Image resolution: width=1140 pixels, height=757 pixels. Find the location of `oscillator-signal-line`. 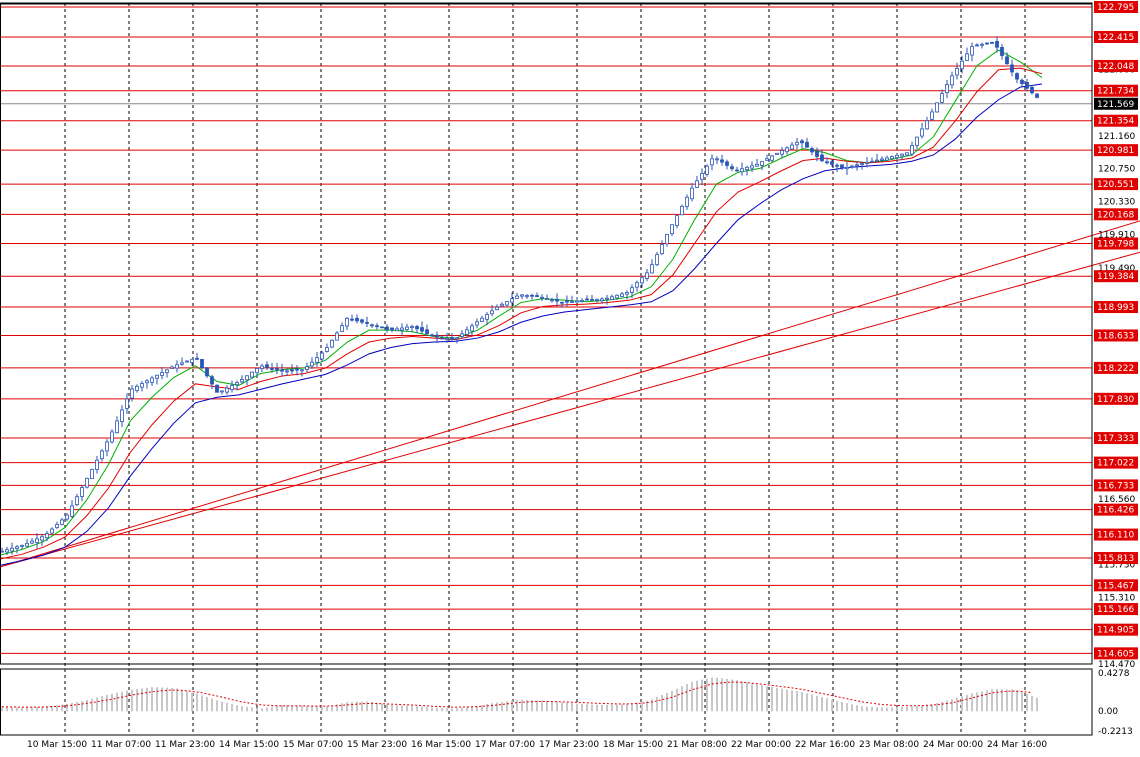

oscillator-signal-line is located at coordinates (517, 694).